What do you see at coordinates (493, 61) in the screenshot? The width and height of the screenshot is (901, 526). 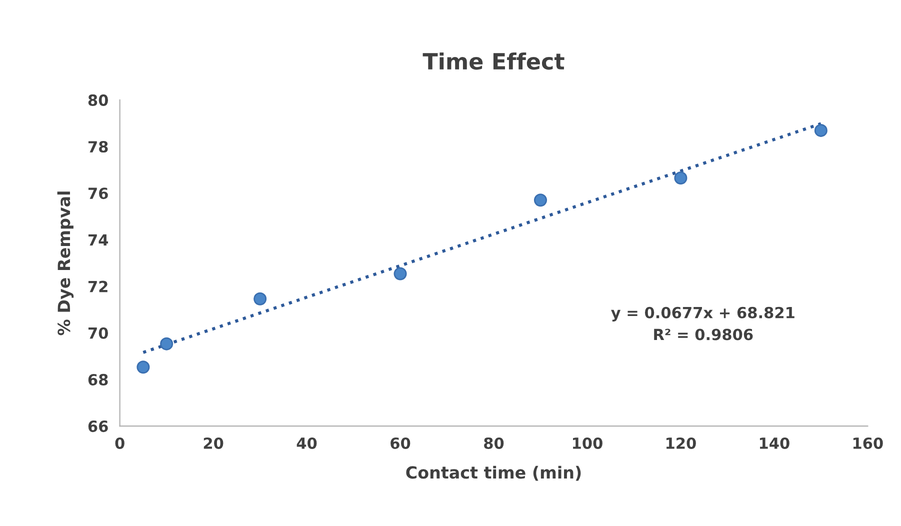 I see `chart-title: Time Effect` at bounding box center [493, 61].